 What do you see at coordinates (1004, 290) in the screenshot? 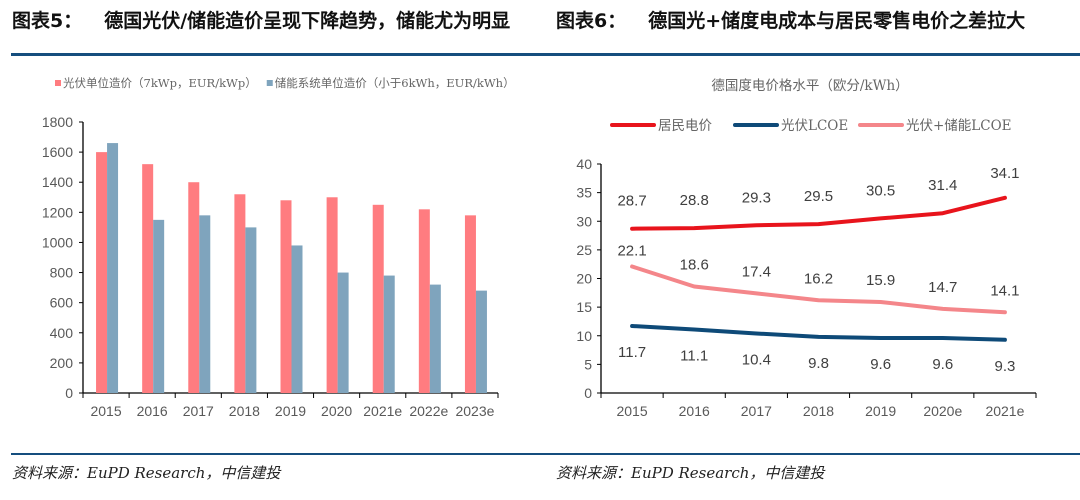
I see `data-label: 14.1` at bounding box center [1004, 290].